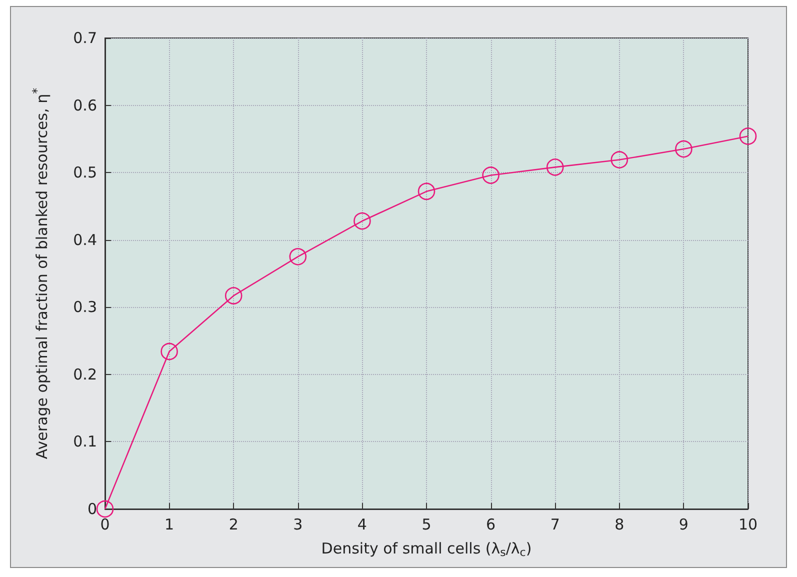  I want to click on x-tick-label: 10, so click(748, 525).